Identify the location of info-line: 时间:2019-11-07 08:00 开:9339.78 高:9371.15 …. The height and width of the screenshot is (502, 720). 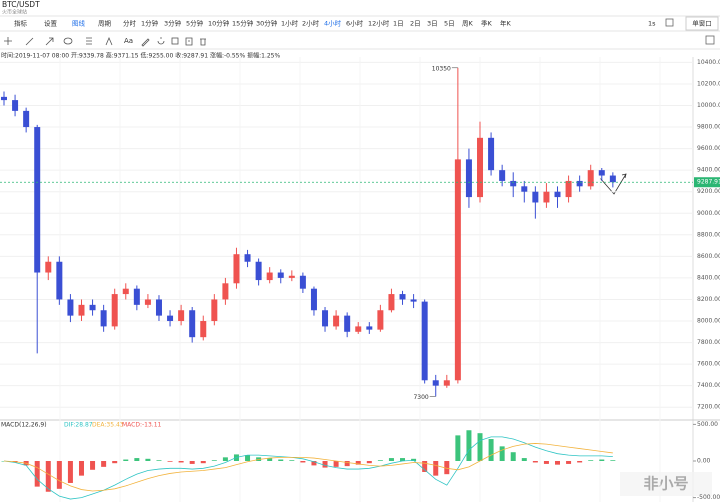
(140, 56).